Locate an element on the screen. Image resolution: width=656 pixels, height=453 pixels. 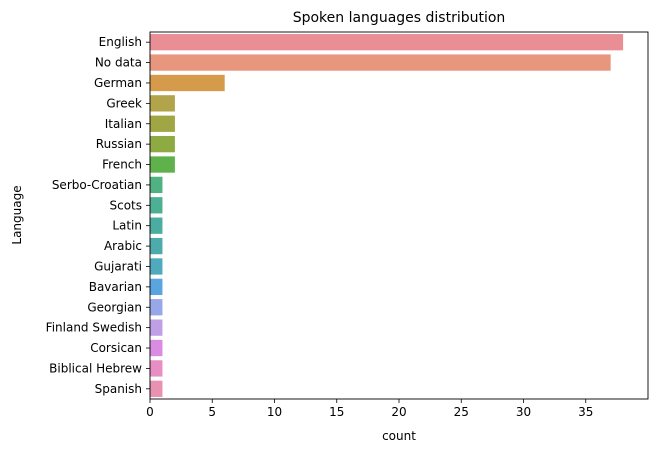
bar-serbo-croatian is located at coordinates (156, 185).